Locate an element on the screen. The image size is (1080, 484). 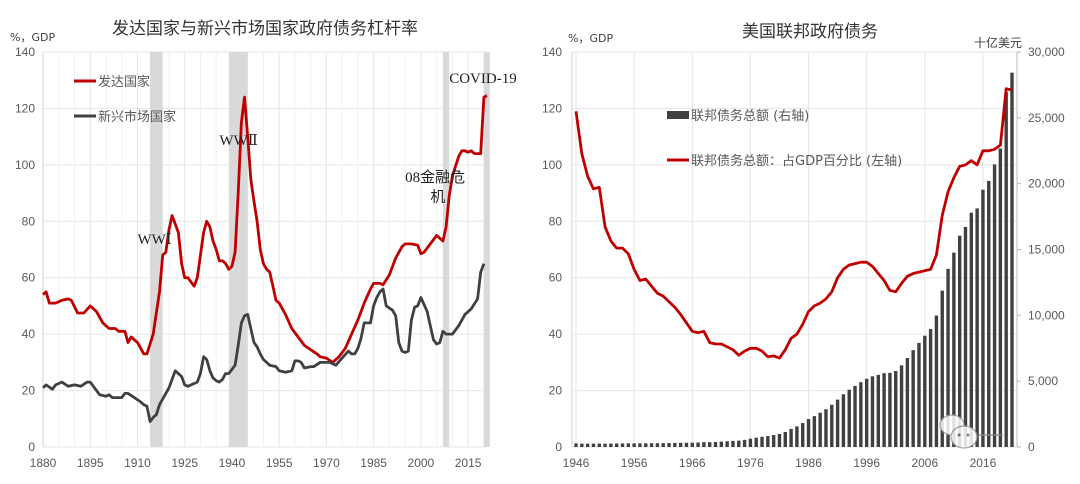
y-tick-label: 80 is located at coordinates (29, 221).